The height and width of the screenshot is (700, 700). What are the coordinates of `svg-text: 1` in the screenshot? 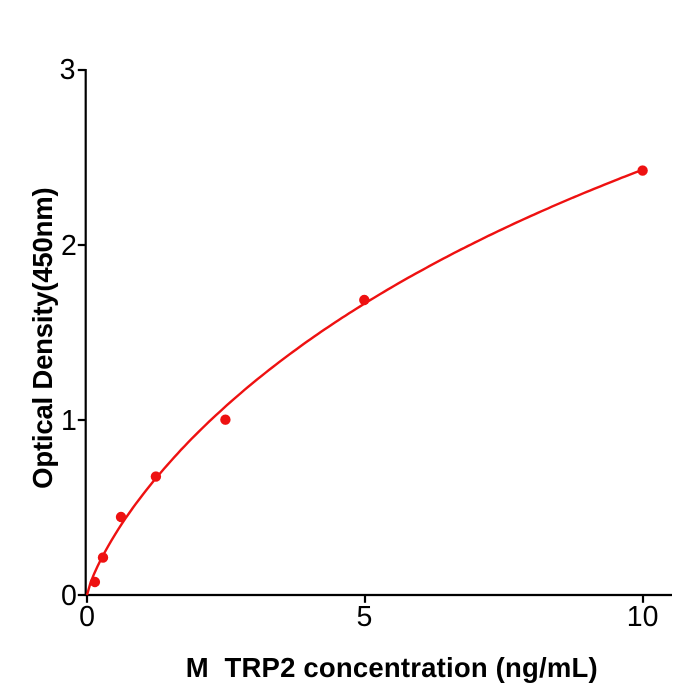 It's located at (69, 421).